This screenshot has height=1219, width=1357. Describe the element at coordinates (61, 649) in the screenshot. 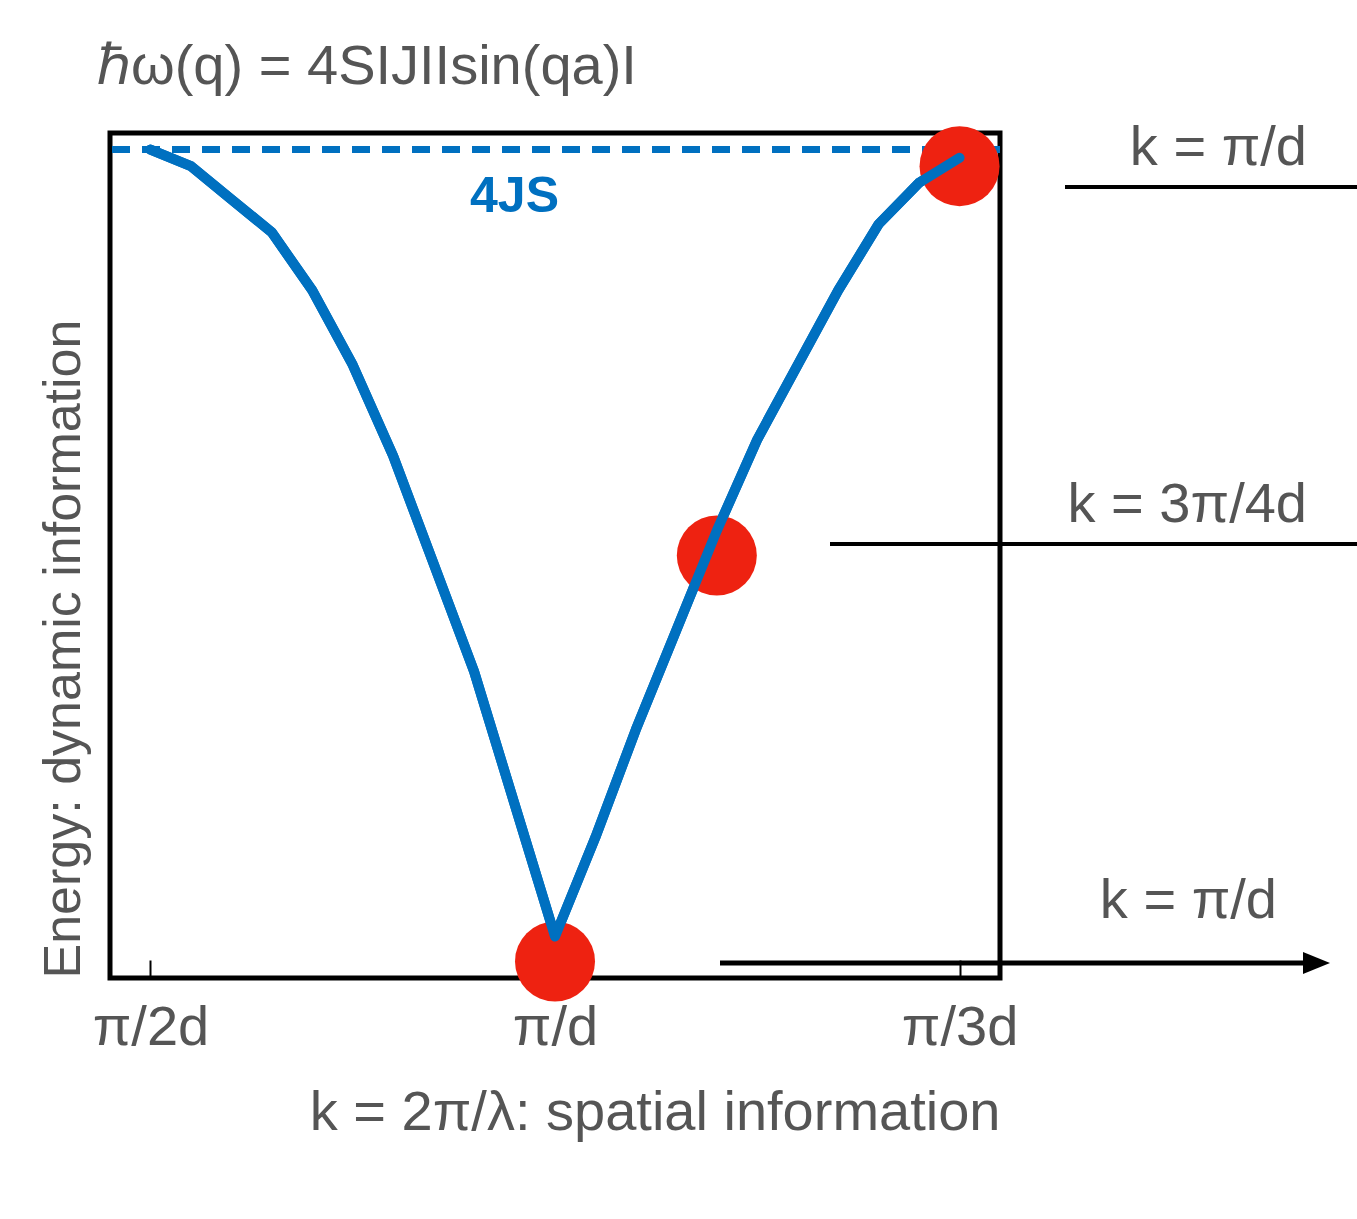

I see `y-axis-title: Energy: dynamic information` at that location.